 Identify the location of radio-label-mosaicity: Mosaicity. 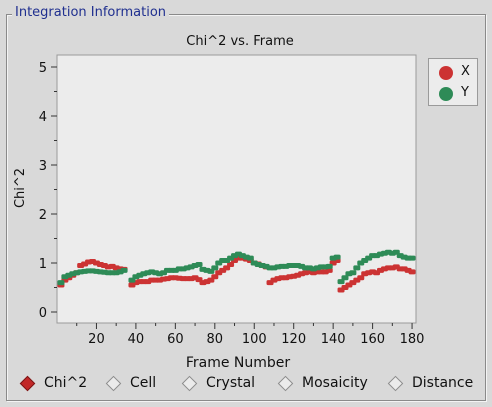
(335, 383).